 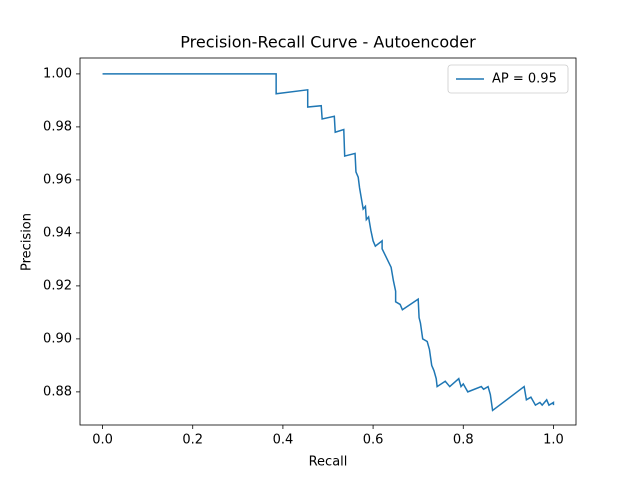 What do you see at coordinates (57, 285) in the screenshot?
I see `y-tick-label: 0.92` at bounding box center [57, 285].